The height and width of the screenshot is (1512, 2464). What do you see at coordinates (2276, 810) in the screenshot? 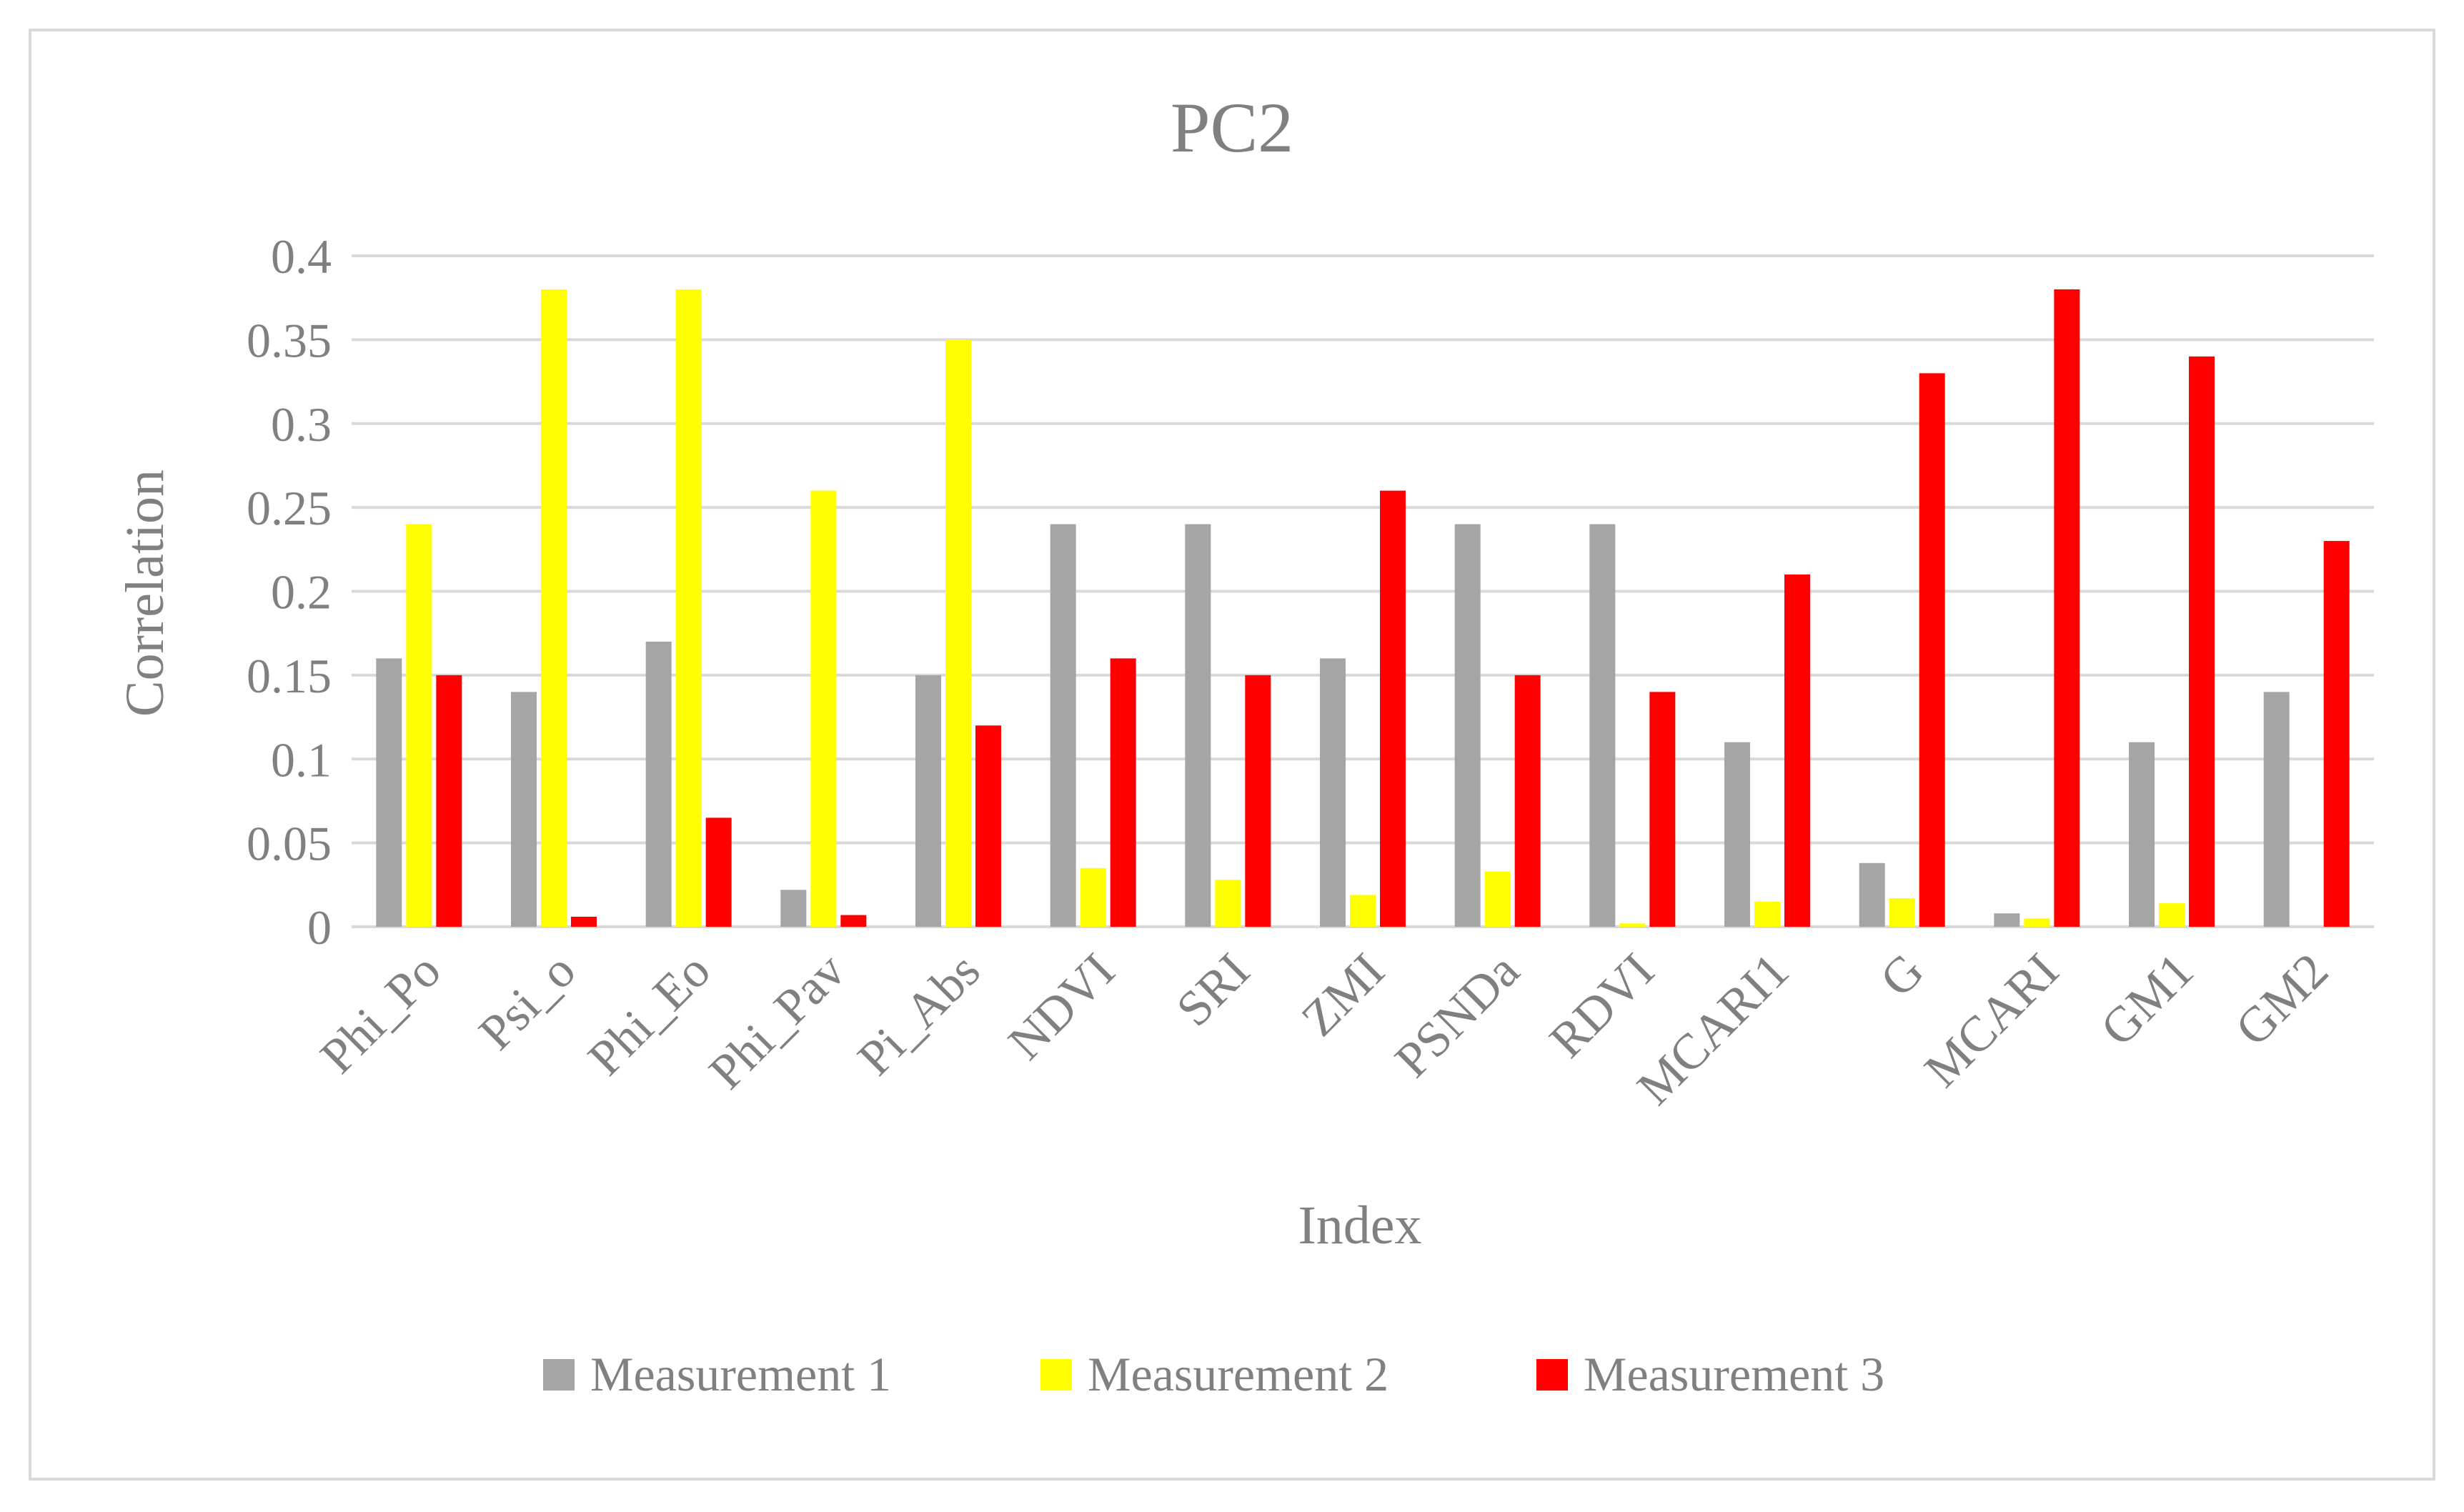
I see `bar-measurement-1-gm2` at bounding box center [2276, 810].